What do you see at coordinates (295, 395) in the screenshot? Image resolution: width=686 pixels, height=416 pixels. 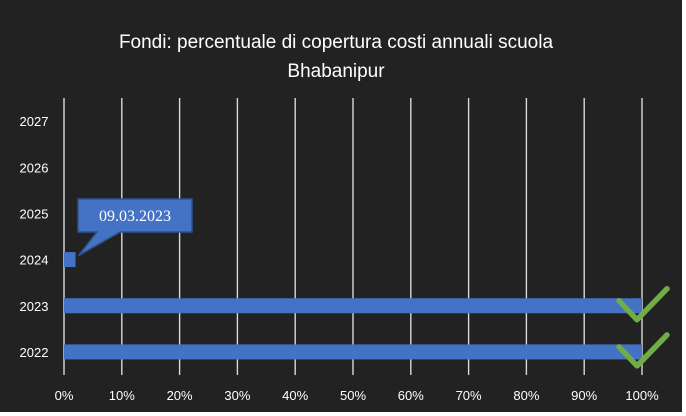 I see `x-tick-label: 40%` at bounding box center [295, 395].